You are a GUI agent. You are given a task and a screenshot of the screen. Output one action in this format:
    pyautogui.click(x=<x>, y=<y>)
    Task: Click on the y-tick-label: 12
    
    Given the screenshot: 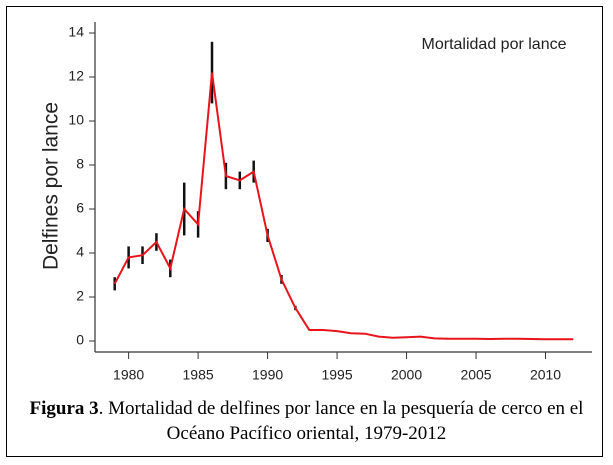 What is the action you would take?
    pyautogui.click(x=76, y=76)
    